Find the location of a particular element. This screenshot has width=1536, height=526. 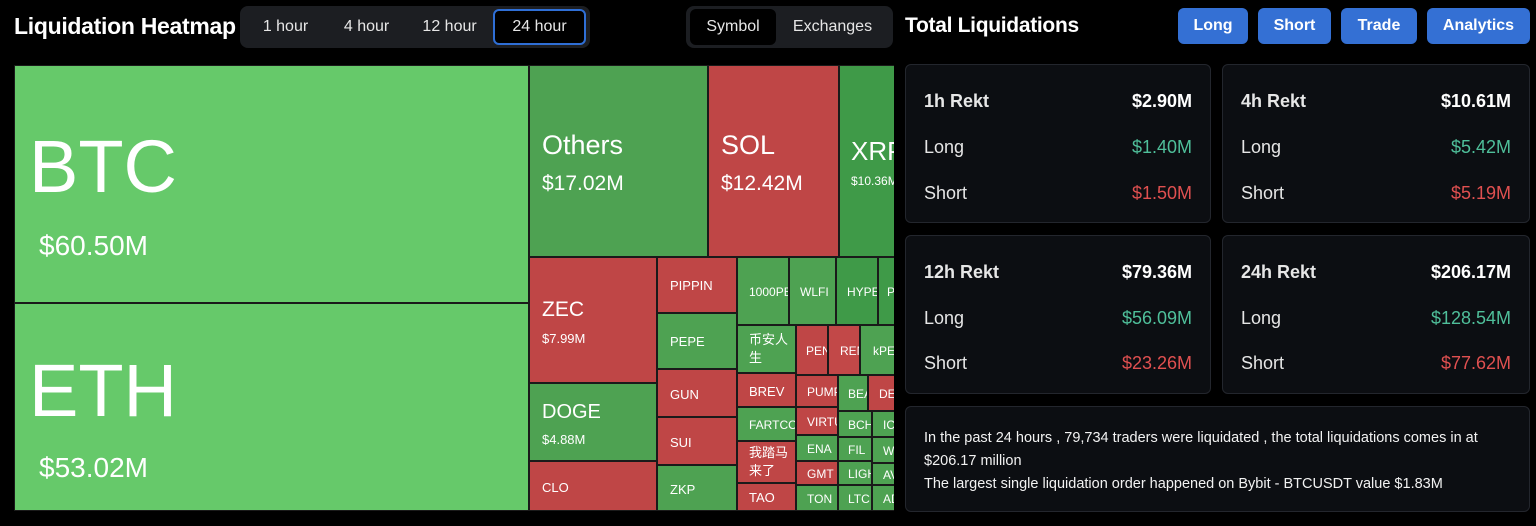

tab-4-hour: 4 hour is located at coordinates (366, 26).